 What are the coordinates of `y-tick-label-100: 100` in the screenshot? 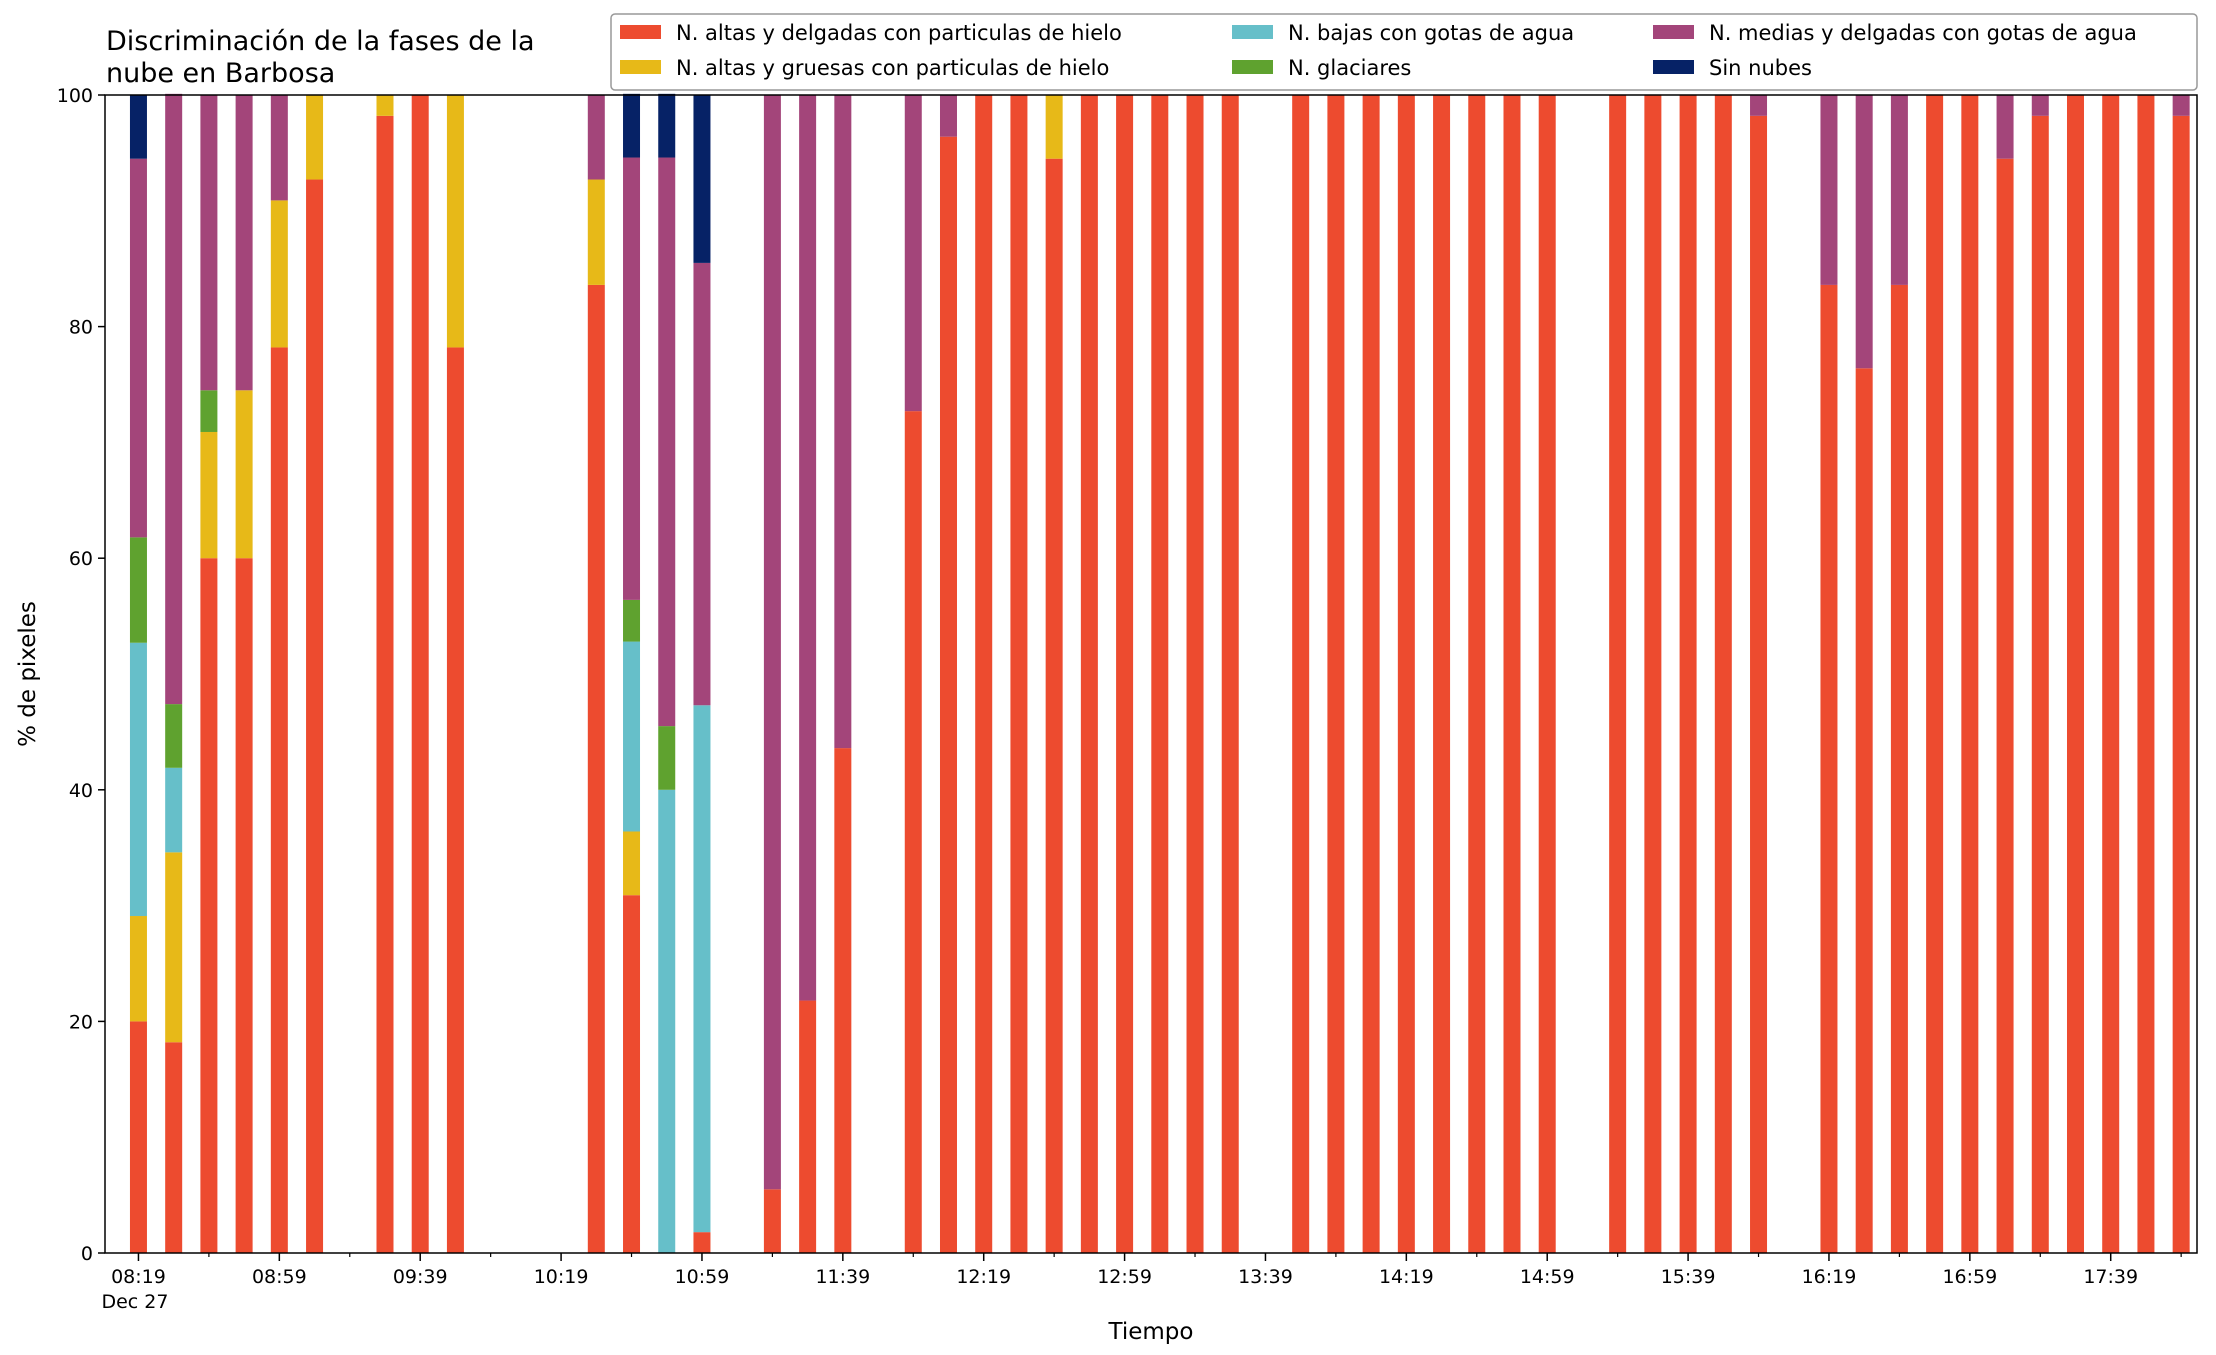 It's located at (75, 96).